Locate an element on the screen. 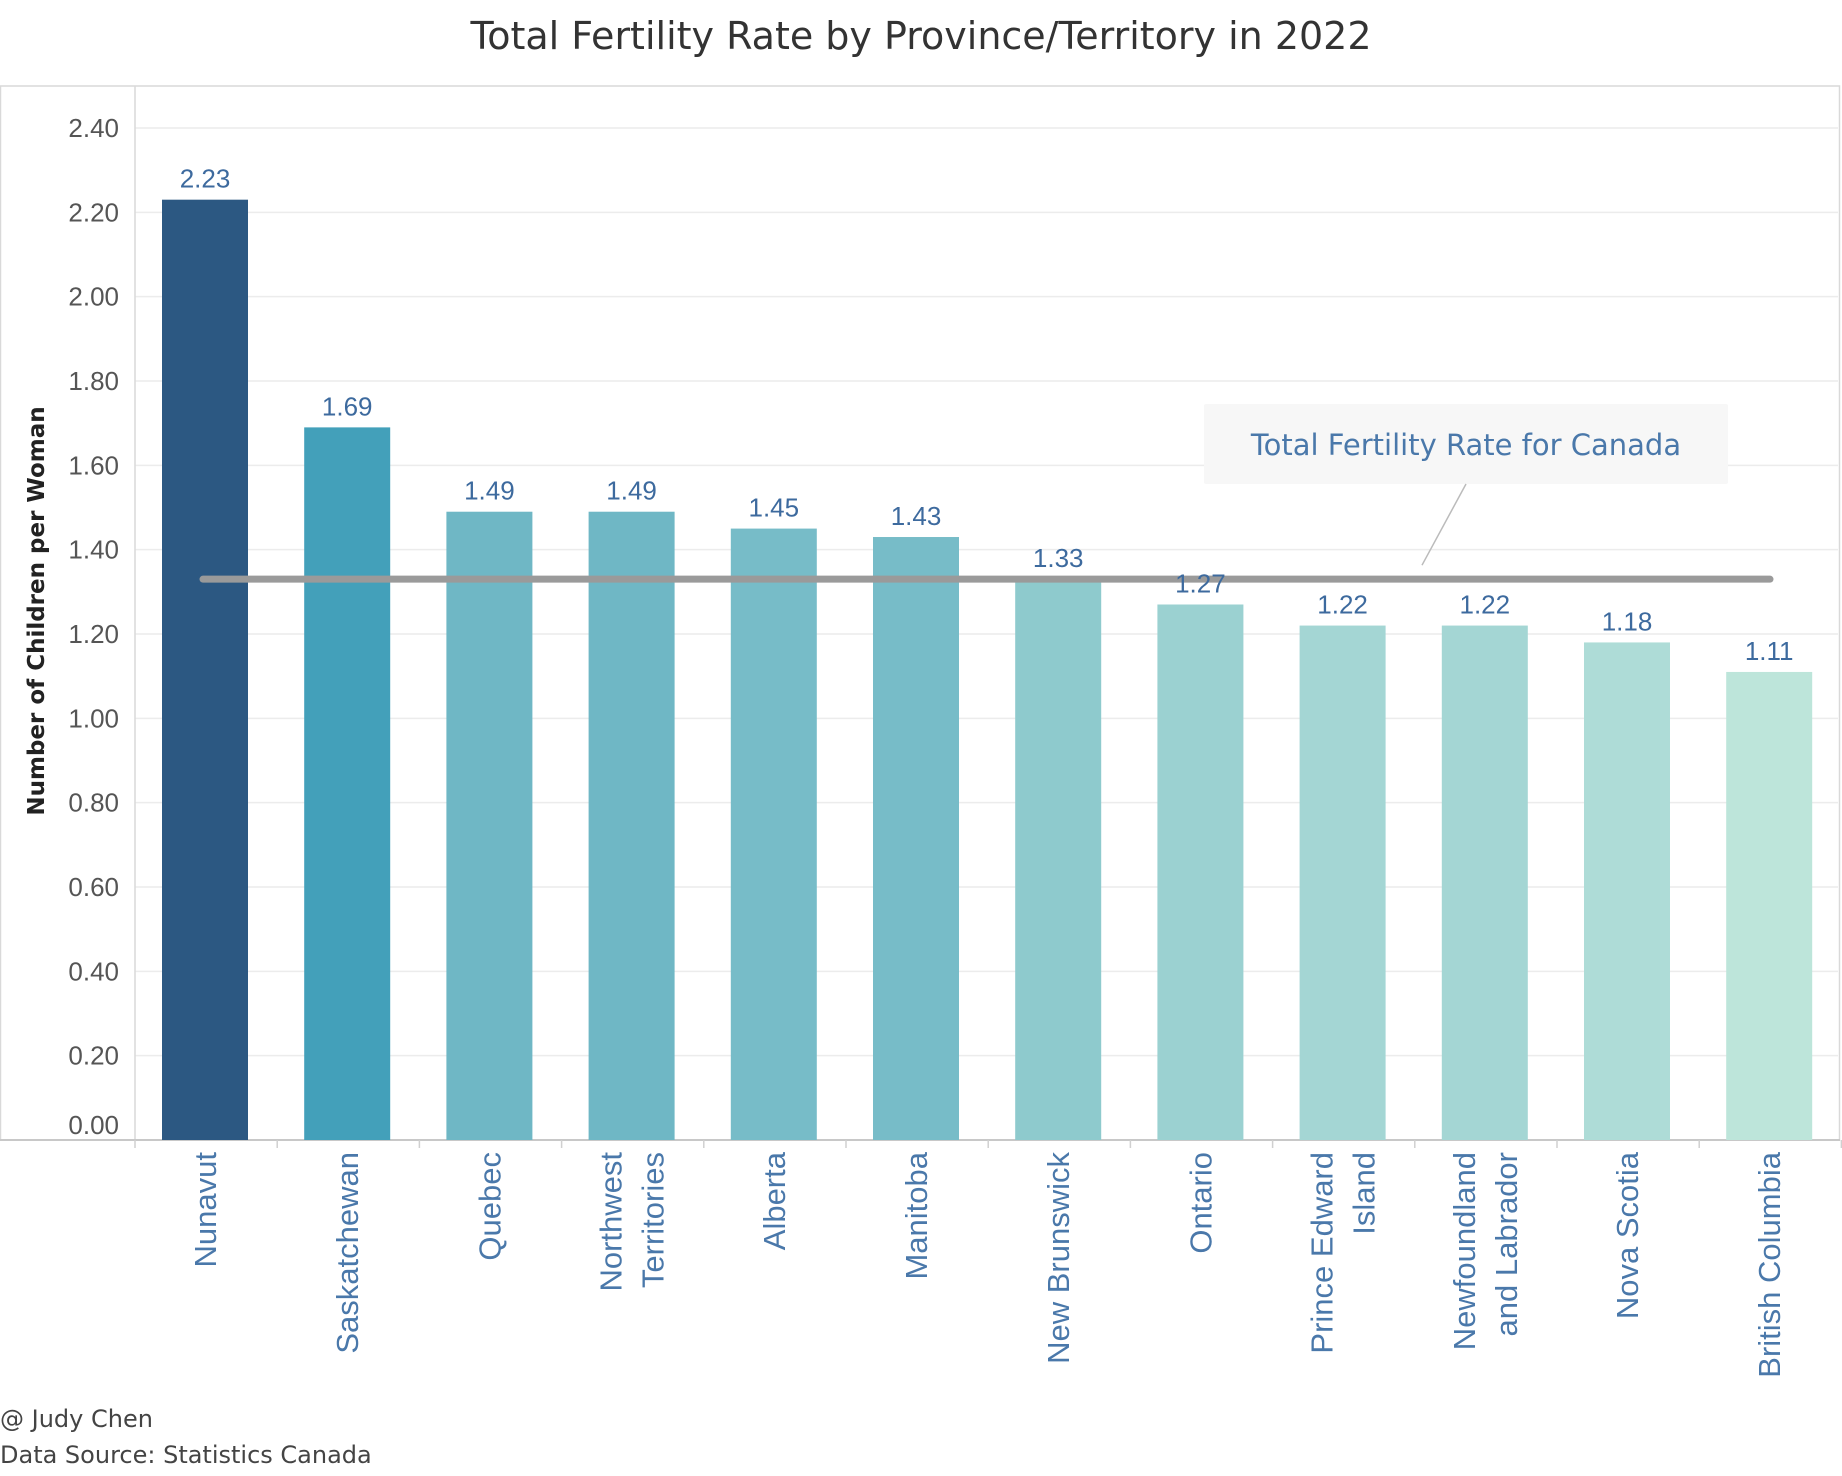 The image size is (1842, 1476). data-label: 1.45 is located at coordinates (773, 508).